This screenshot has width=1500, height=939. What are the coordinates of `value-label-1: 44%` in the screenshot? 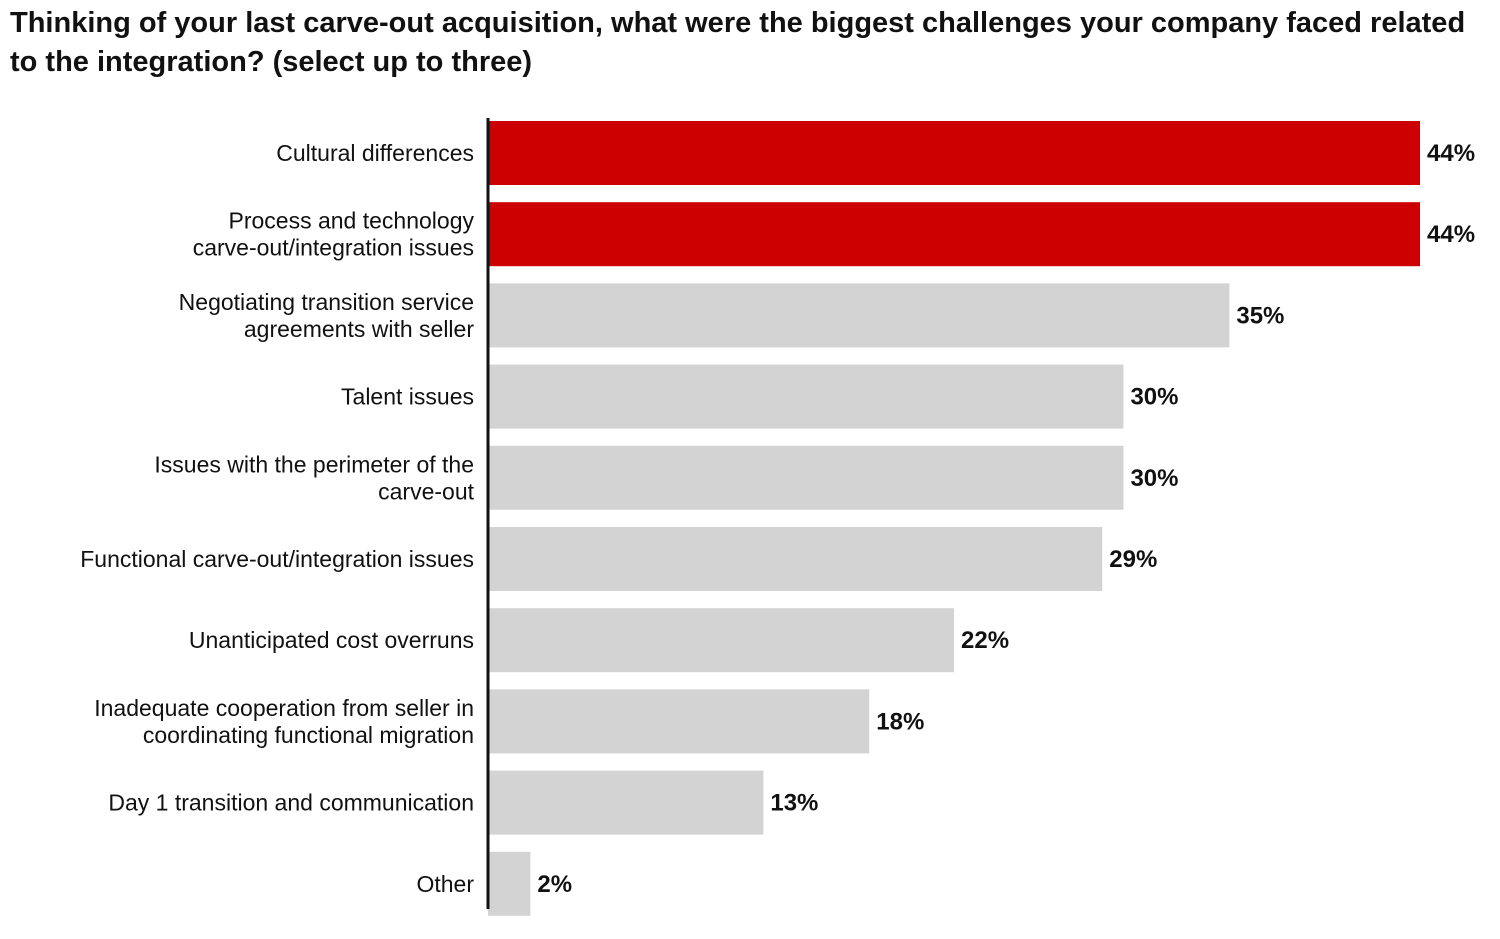 It's located at (1451, 153).